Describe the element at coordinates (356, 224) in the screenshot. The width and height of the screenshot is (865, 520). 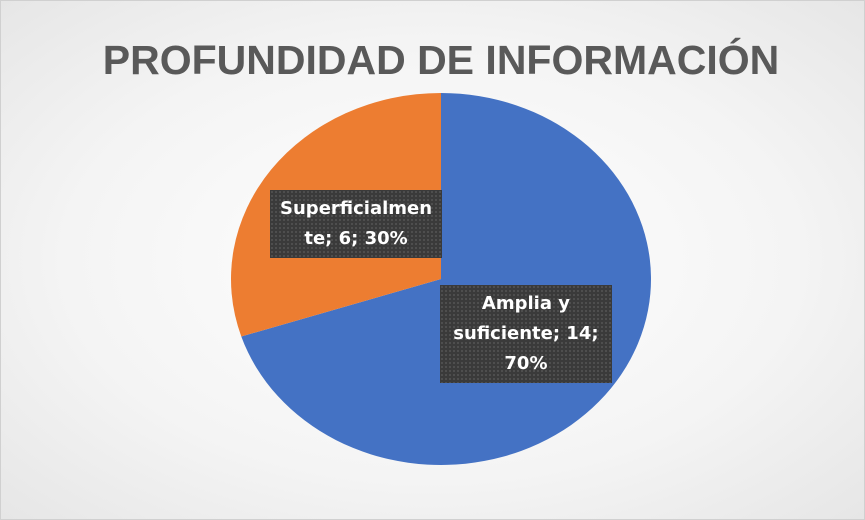
I see `data-label: Superficialmente; 6; 30%` at that location.